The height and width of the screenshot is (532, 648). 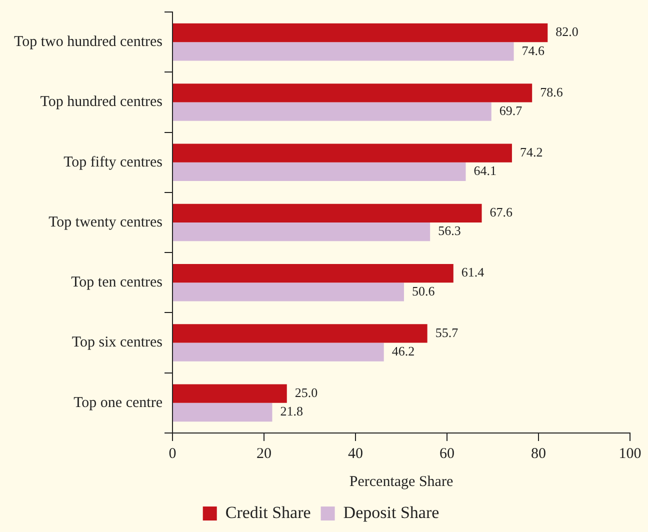 What do you see at coordinates (567, 32) in the screenshot?
I see `data-label: 82.0` at bounding box center [567, 32].